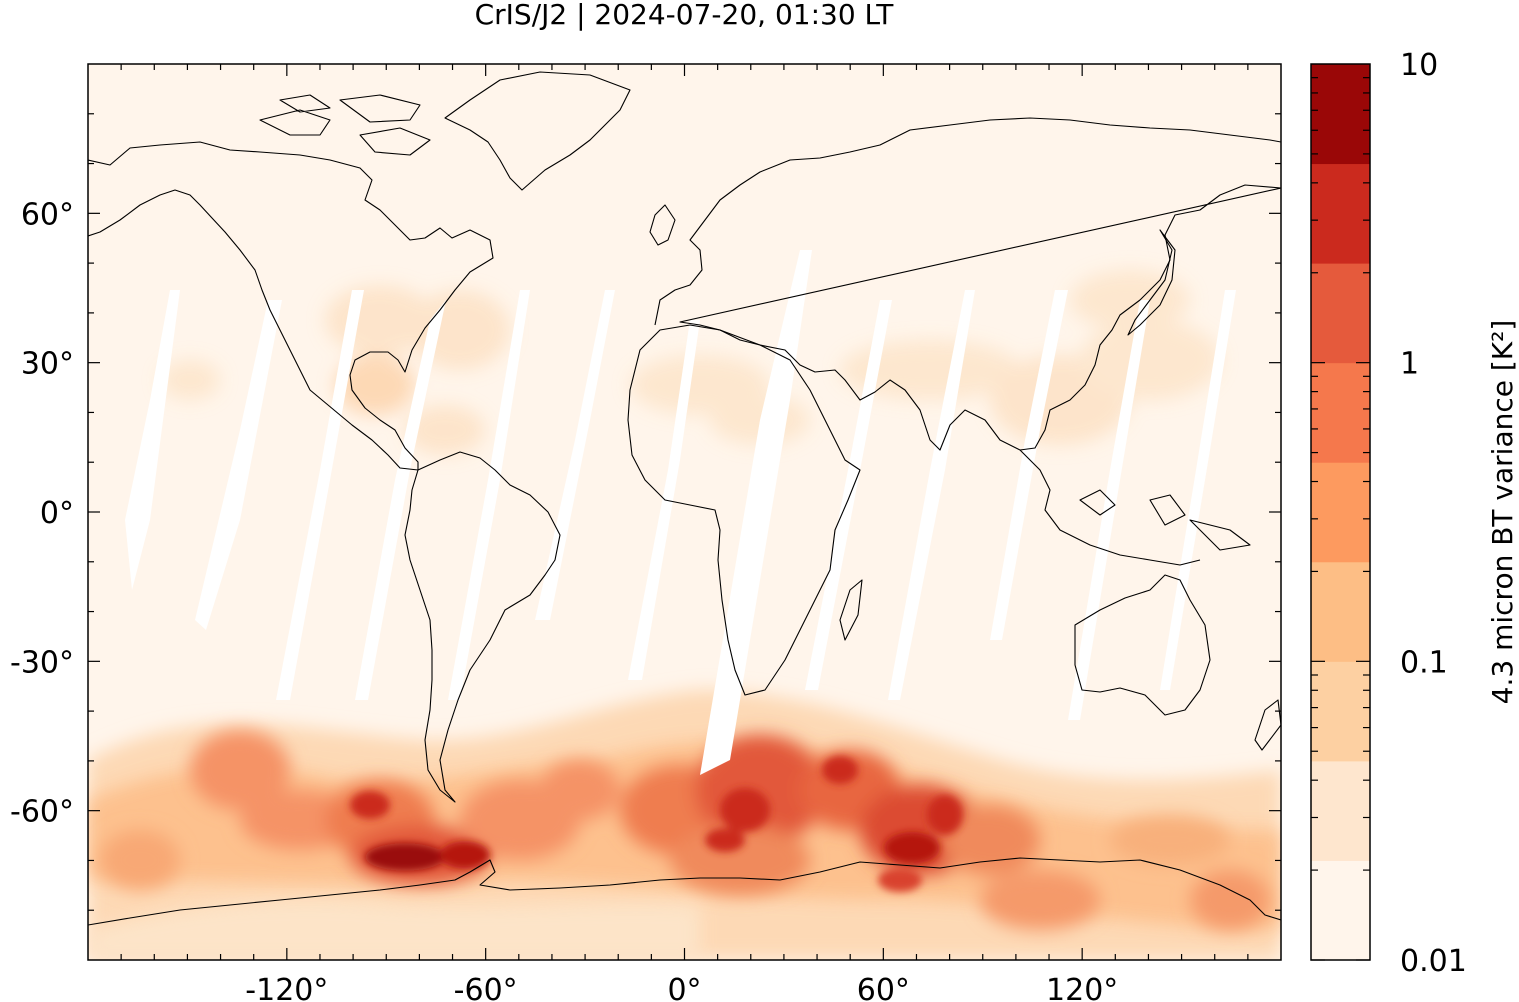 The width and height of the screenshot is (1519, 1002). I want to click on colorbar-tick-label: 1, so click(1409, 364).